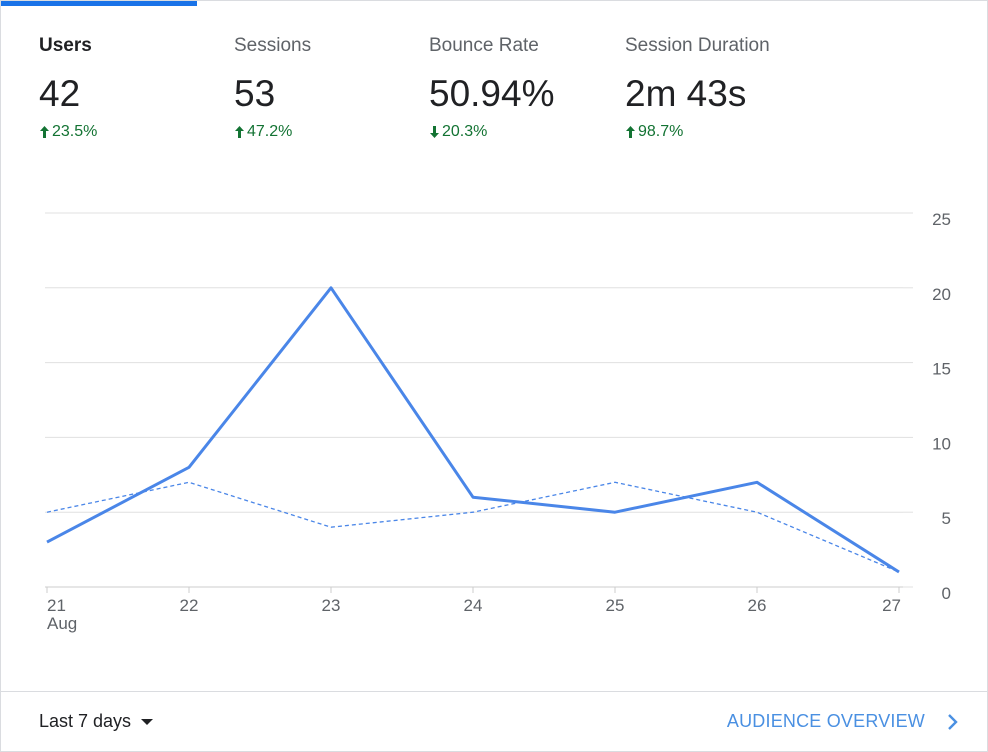  Describe the element at coordinates (941, 294) in the screenshot. I see `y-tick-label: 20` at that location.